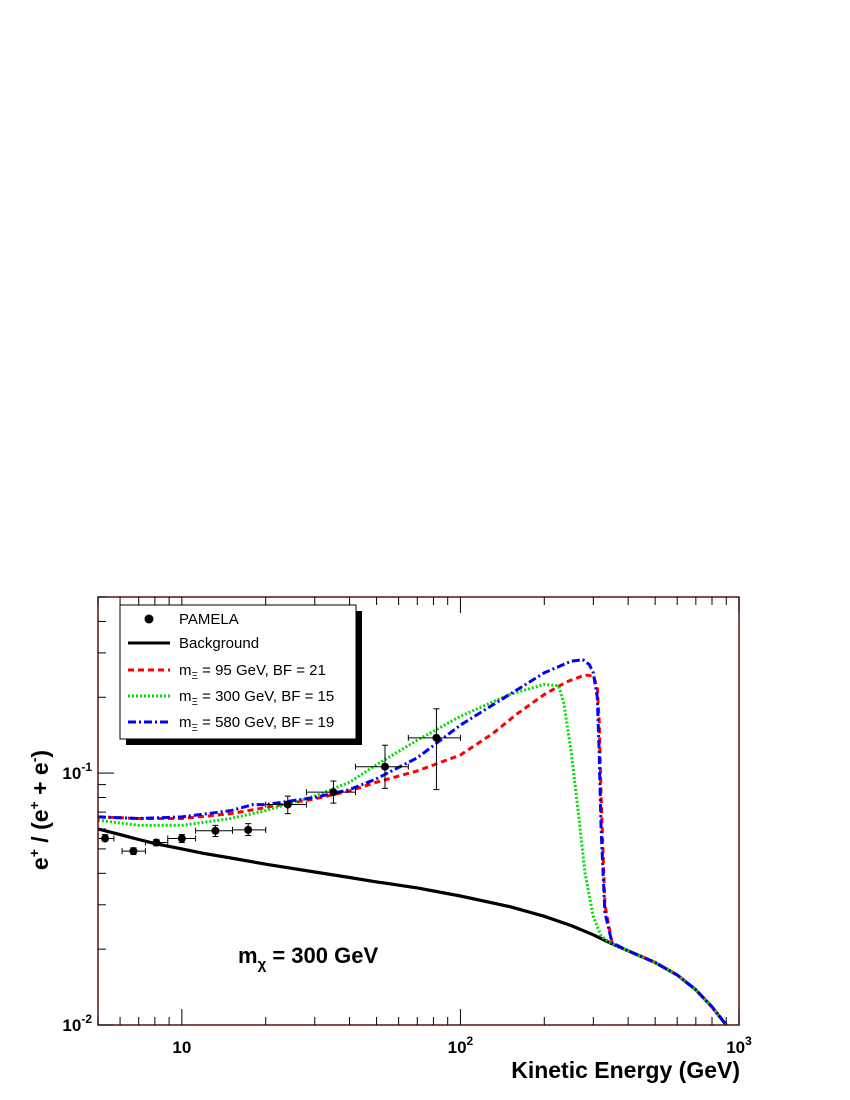  I want to click on x-axis-title: Kinetic Energy (GeV), so click(625, 1070).